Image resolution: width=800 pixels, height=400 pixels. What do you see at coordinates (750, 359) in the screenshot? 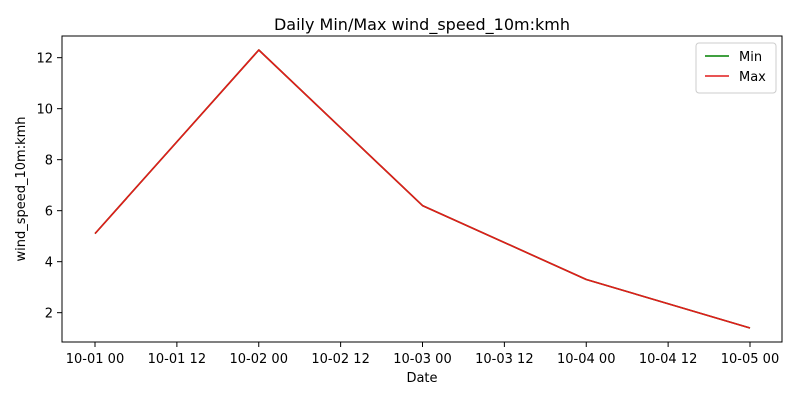
I see `x-tick-label: 10-05 00` at bounding box center [750, 359].